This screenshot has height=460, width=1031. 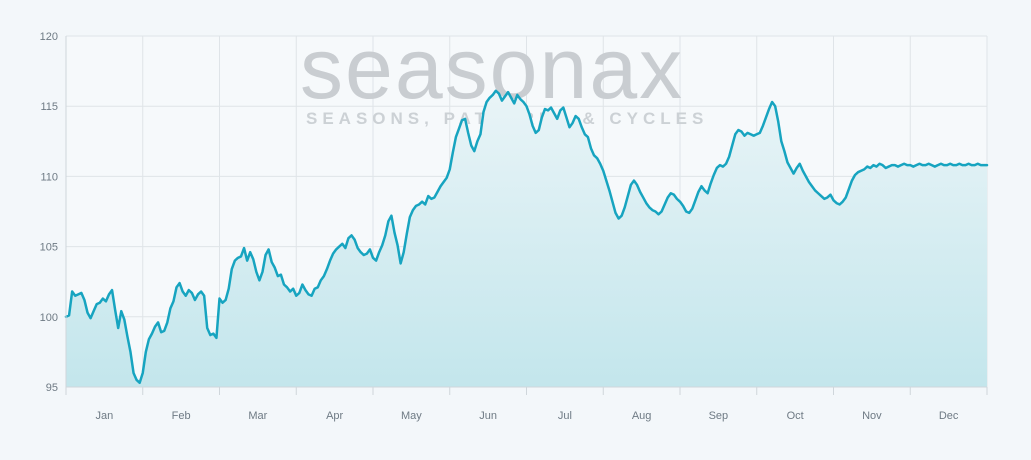 What do you see at coordinates (49, 248) in the screenshot?
I see `y-tick-label: 105` at bounding box center [49, 248].